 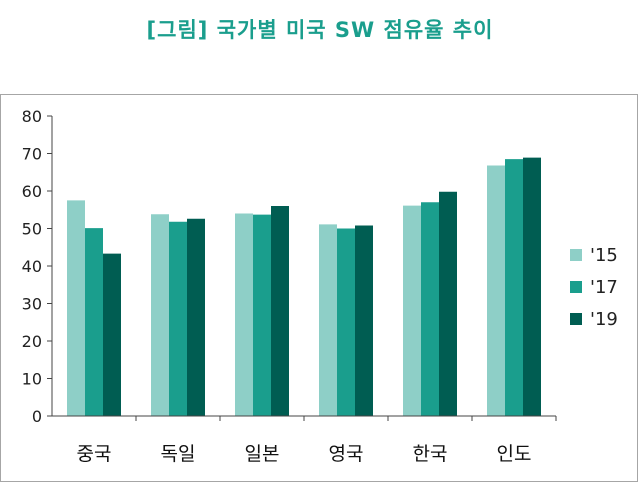 What do you see at coordinates (32, 266) in the screenshot?
I see `y-tick-label: 40` at bounding box center [32, 266].